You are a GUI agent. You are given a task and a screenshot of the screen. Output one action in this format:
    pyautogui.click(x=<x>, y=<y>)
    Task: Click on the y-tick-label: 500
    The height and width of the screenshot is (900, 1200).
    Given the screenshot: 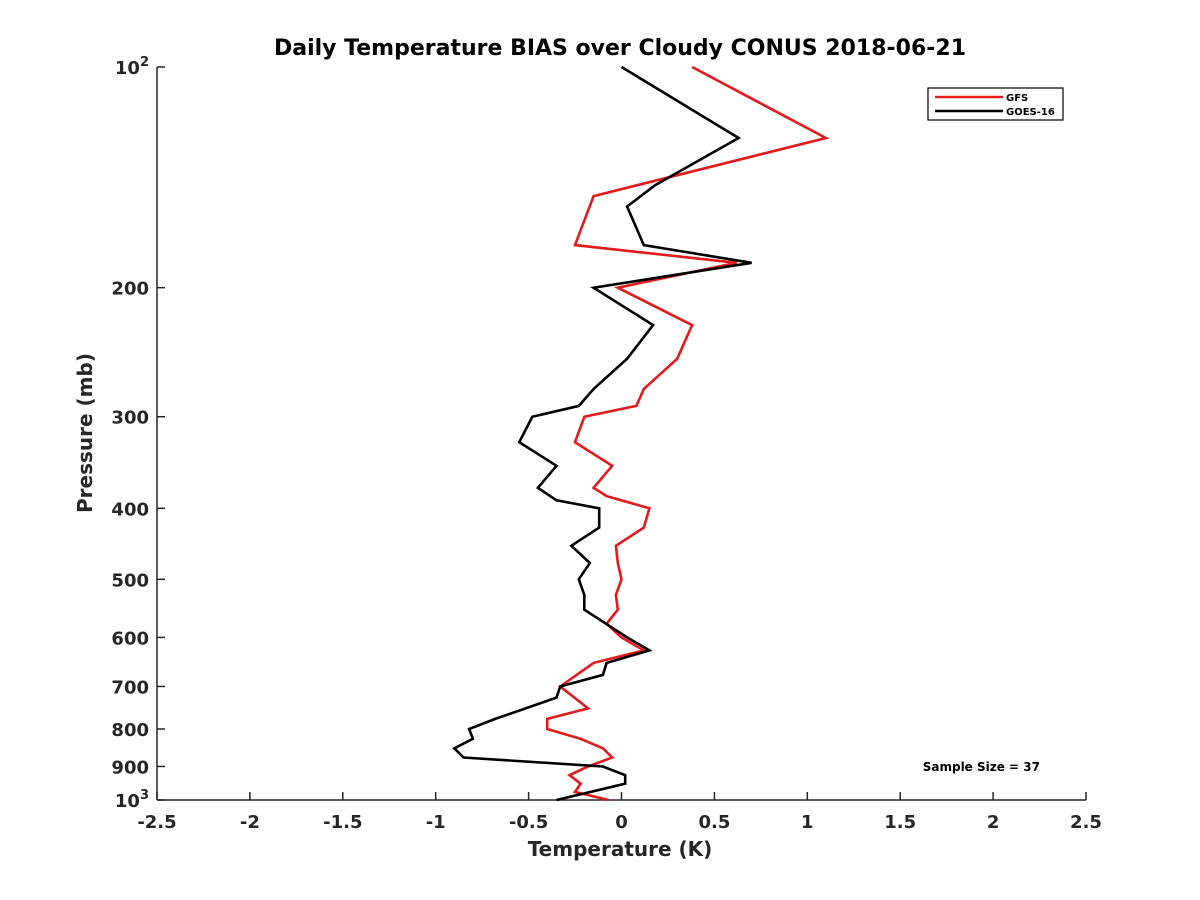 What is the action you would take?
    pyautogui.click(x=130, y=580)
    